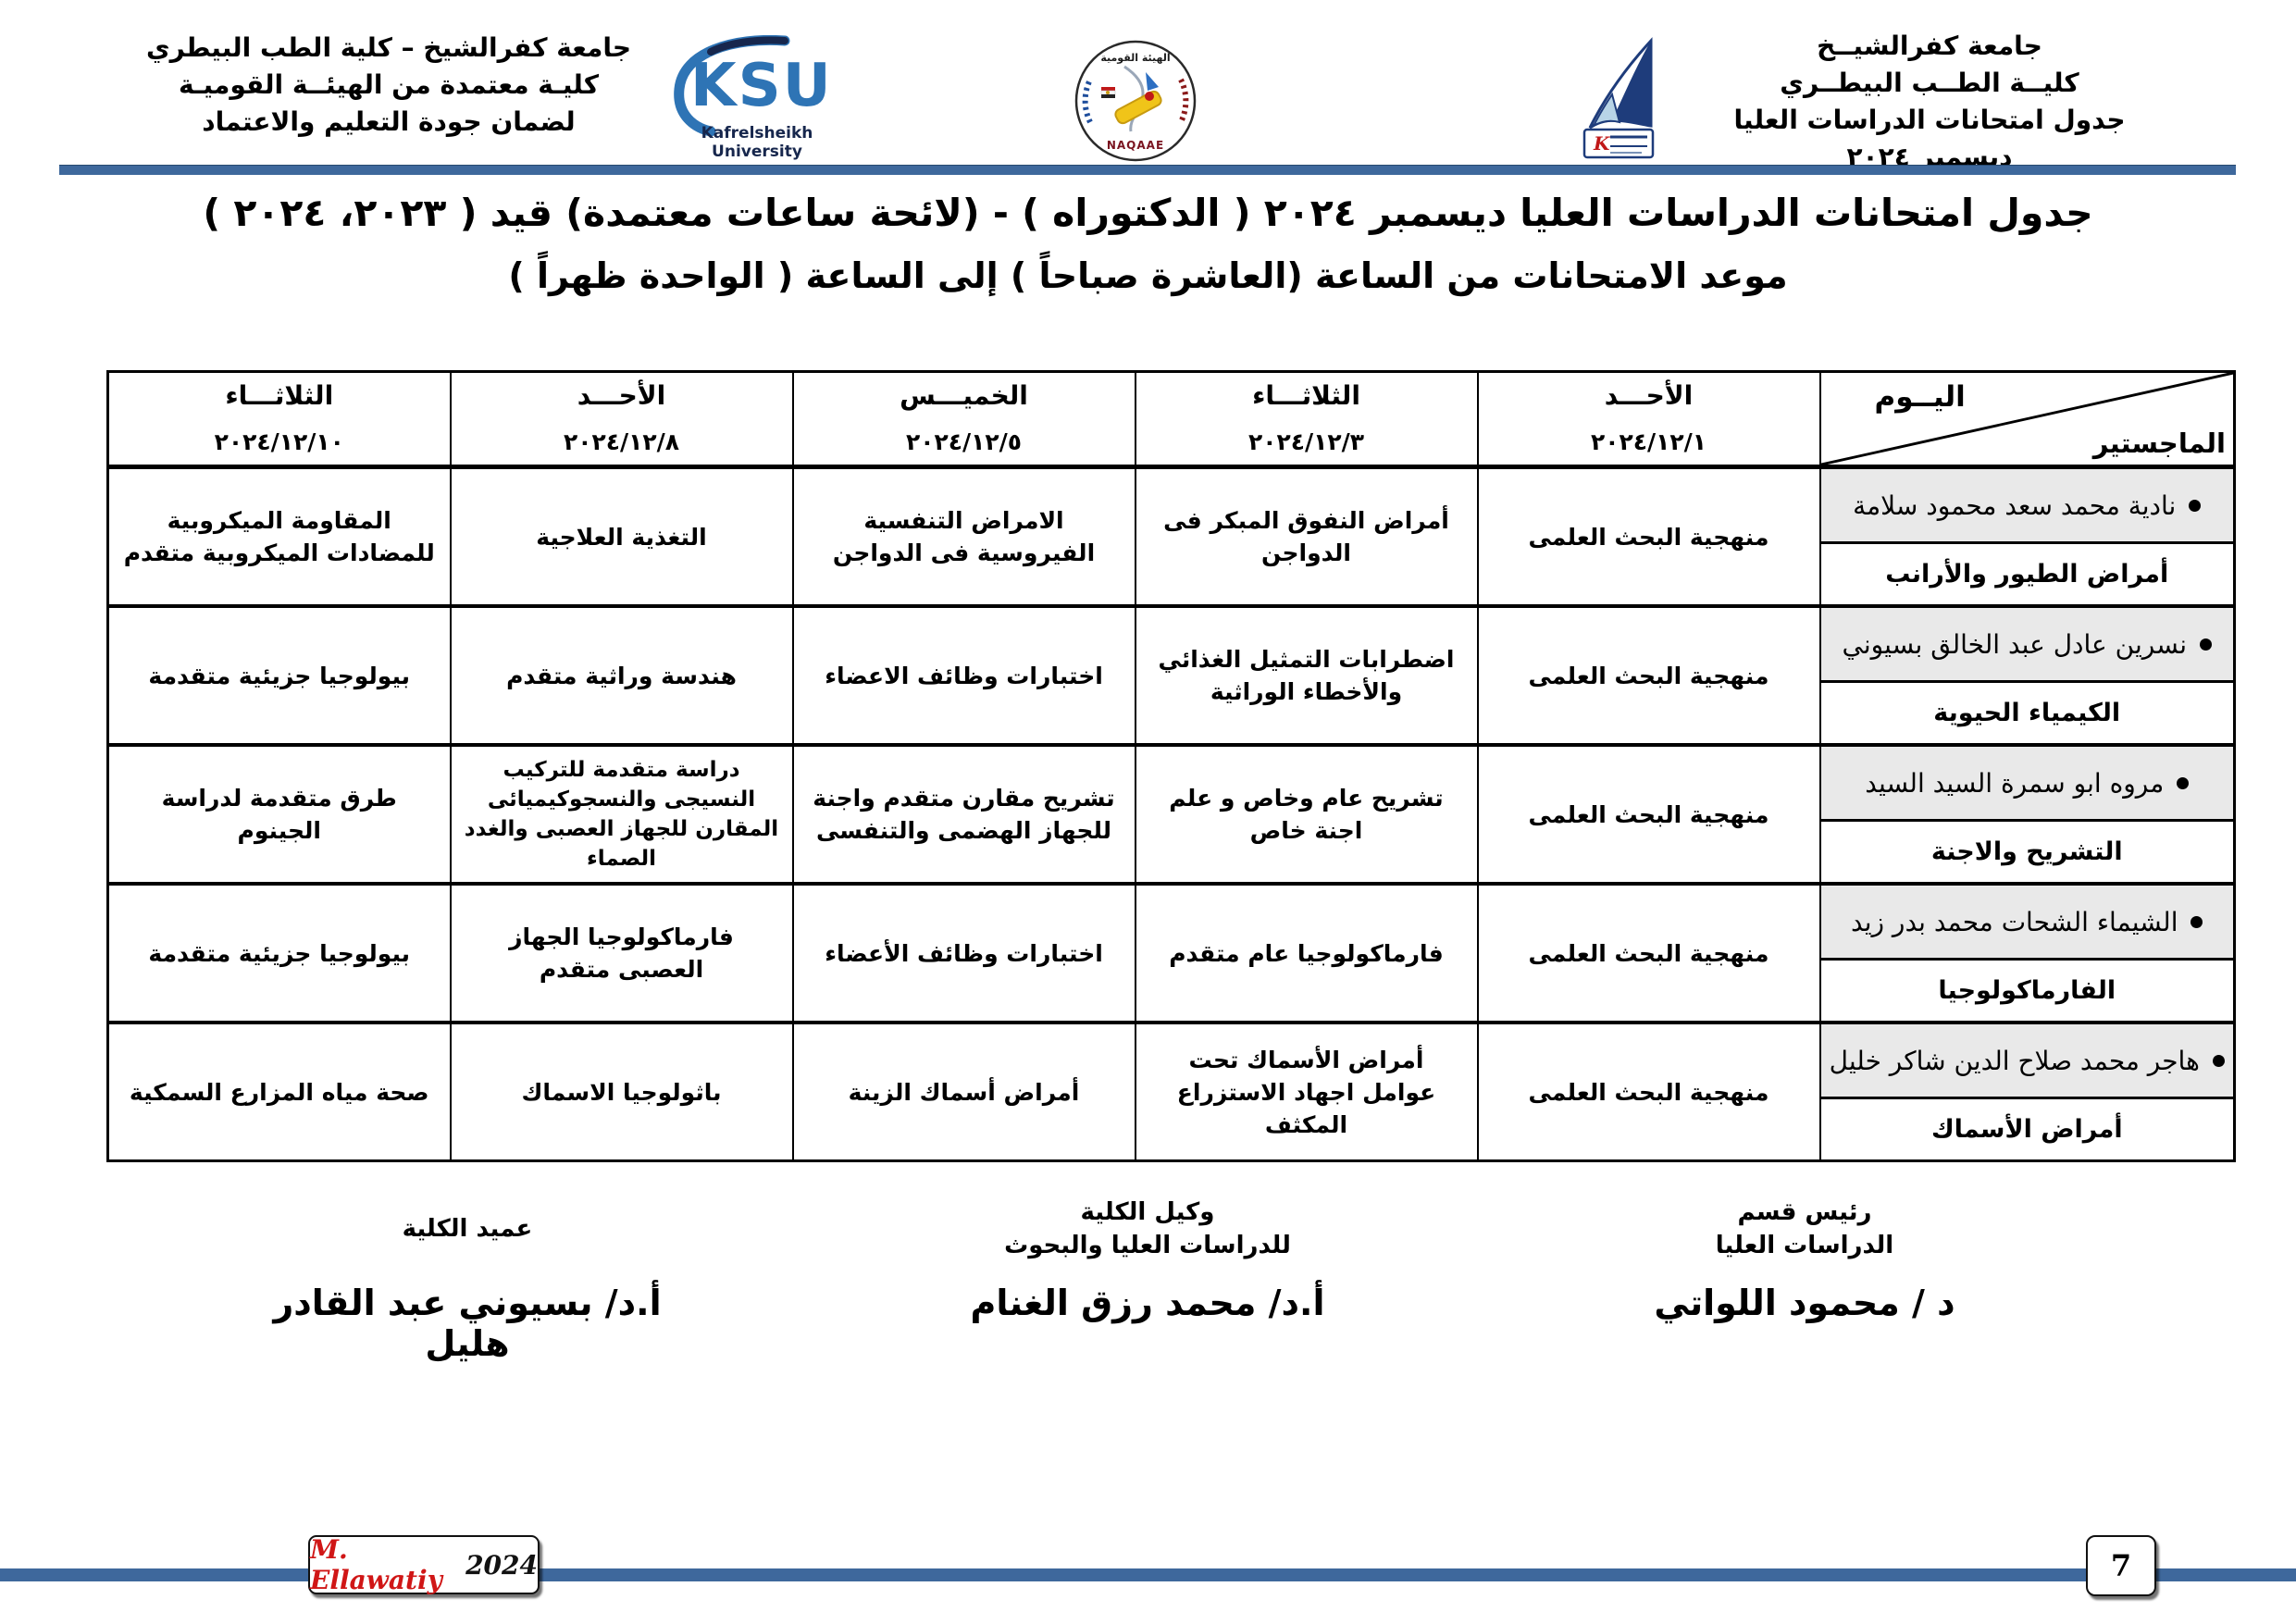 Image resolution: width=2296 pixels, height=1624 pixels. Describe the element at coordinates (2027, 991) in the screenshot. I see `department-name: الفارماكولوجيا` at that location.